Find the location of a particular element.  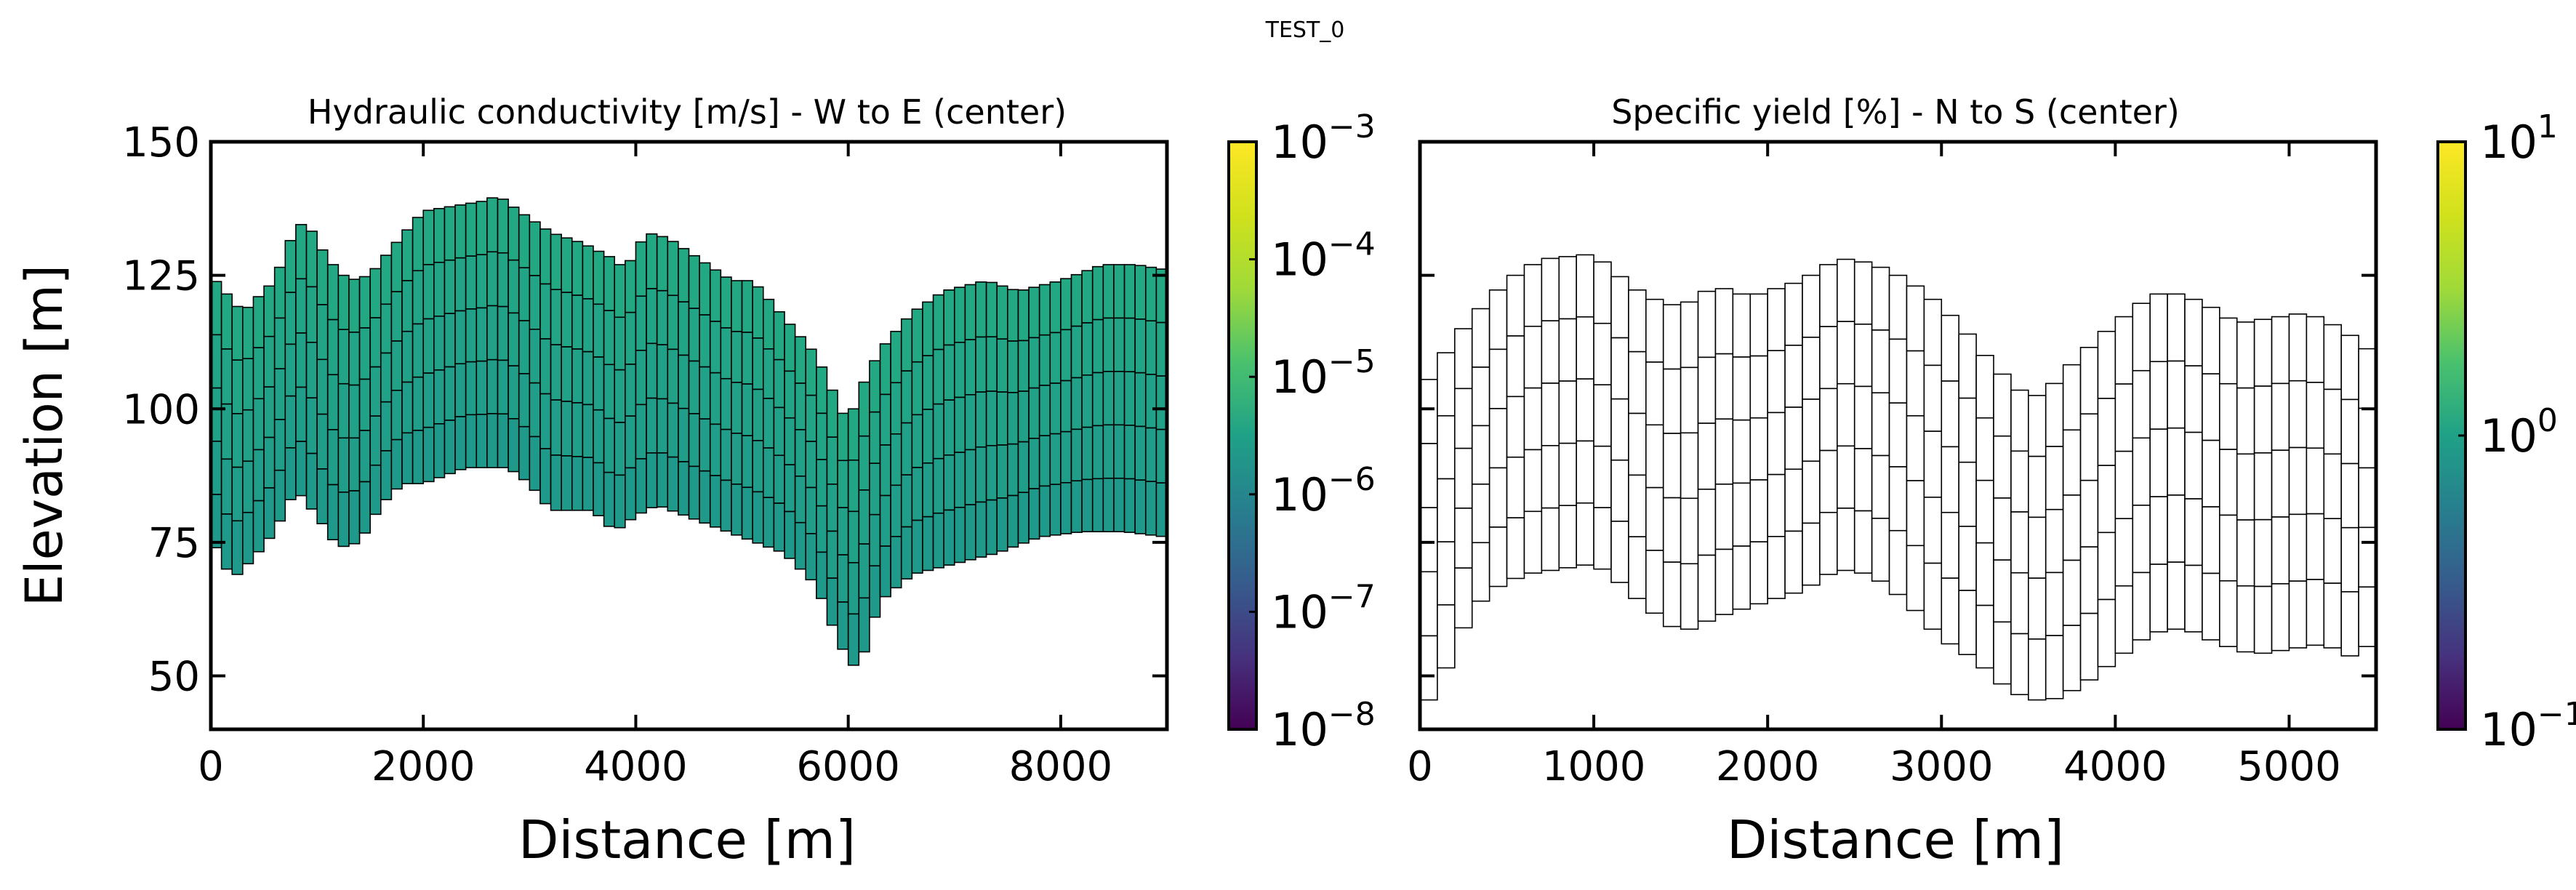

x-tick-label: 4000 is located at coordinates (636, 766).